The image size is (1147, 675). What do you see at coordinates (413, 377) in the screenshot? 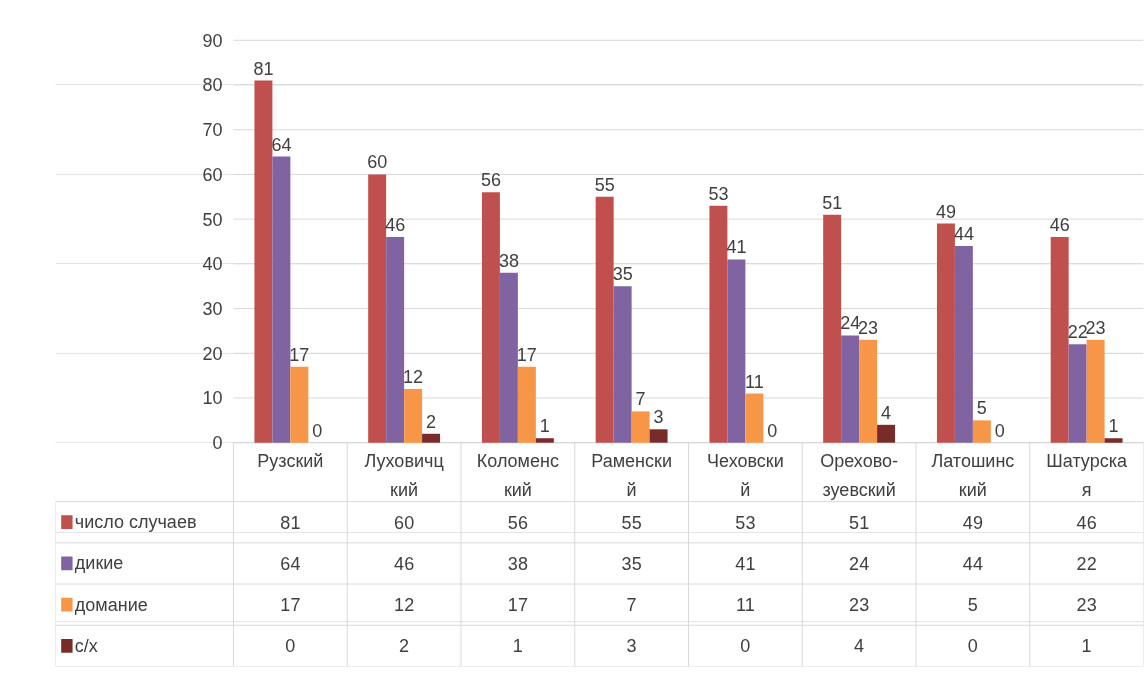
I see `text: 12` at bounding box center [413, 377].